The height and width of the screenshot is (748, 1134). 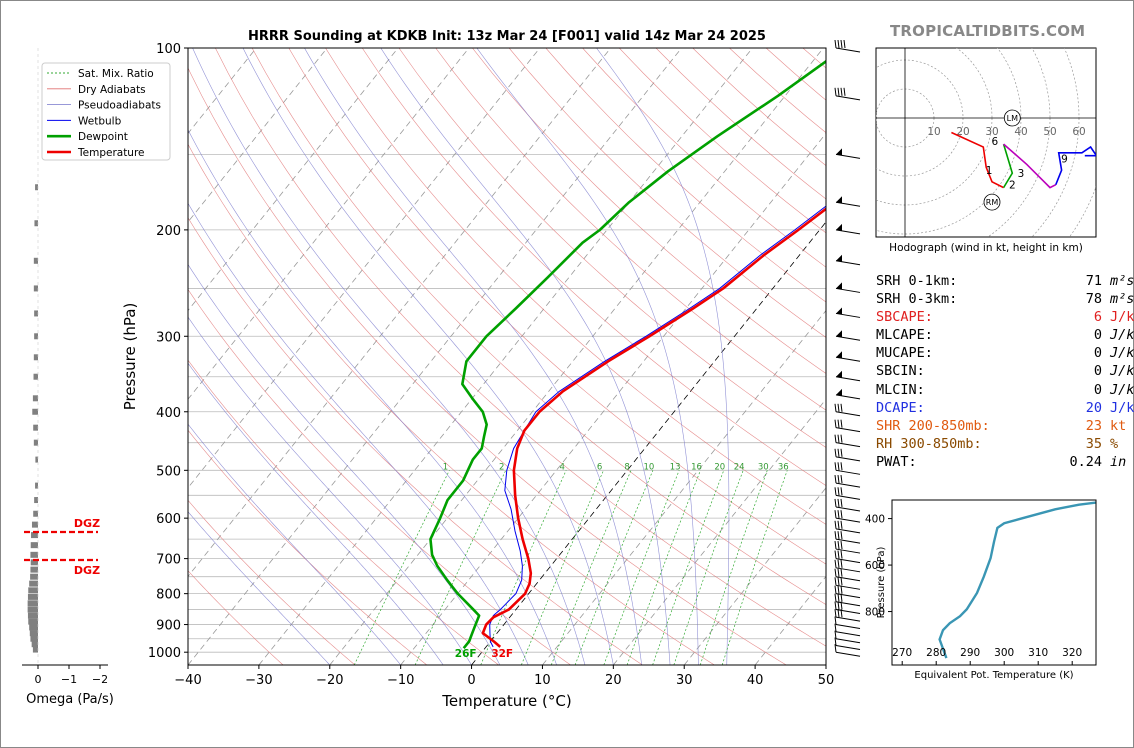 I want to click on hodograph-marker-label: LM, so click(x=1012, y=118).